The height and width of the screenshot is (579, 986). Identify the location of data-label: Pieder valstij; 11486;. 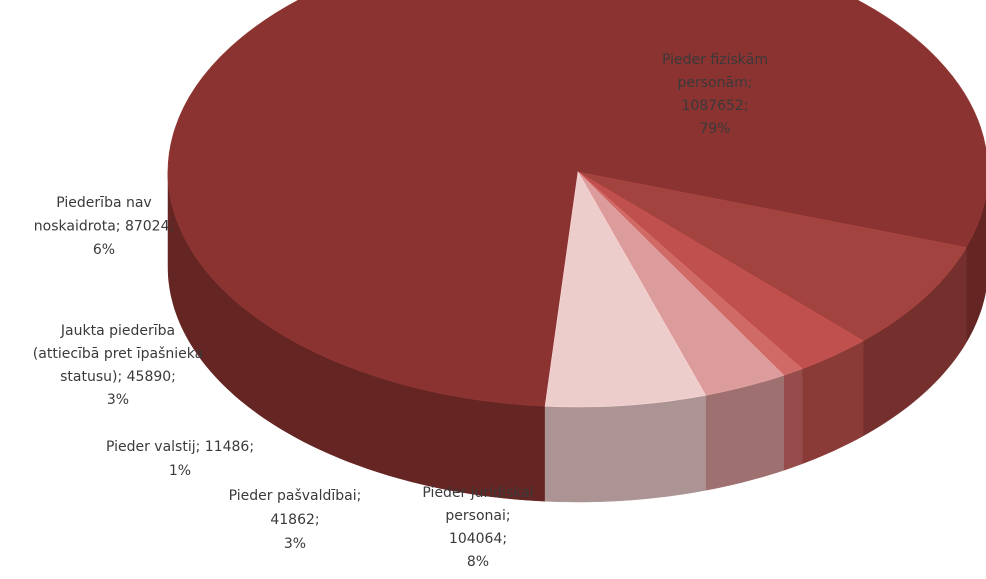
(180, 447).